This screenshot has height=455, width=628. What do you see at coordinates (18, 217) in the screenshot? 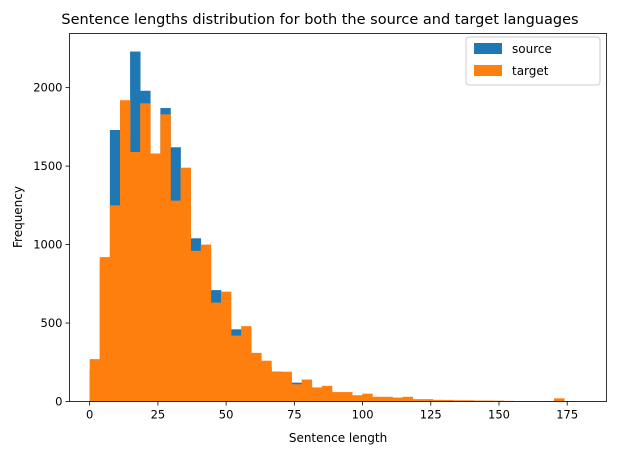
I see `y-axis-label: Frequency` at bounding box center [18, 217].